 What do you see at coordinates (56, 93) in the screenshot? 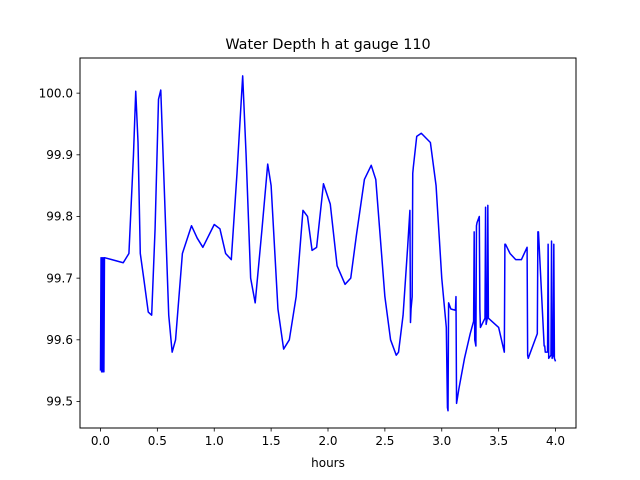
I see `y-tick-label: 100.0` at bounding box center [56, 93].